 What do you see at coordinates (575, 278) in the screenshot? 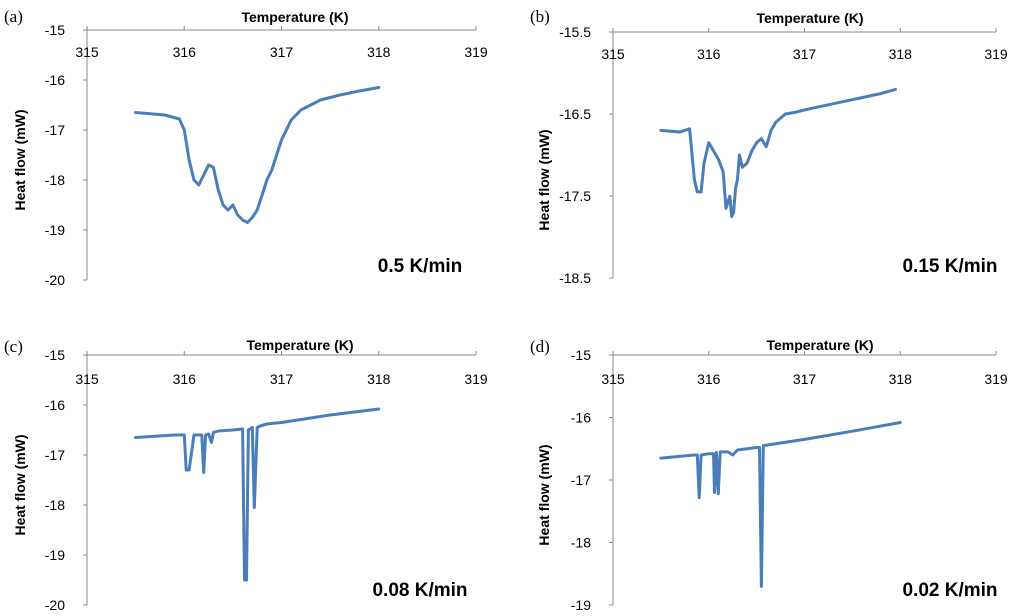
I see `y-tick-label: -18.5` at bounding box center [575, 278].